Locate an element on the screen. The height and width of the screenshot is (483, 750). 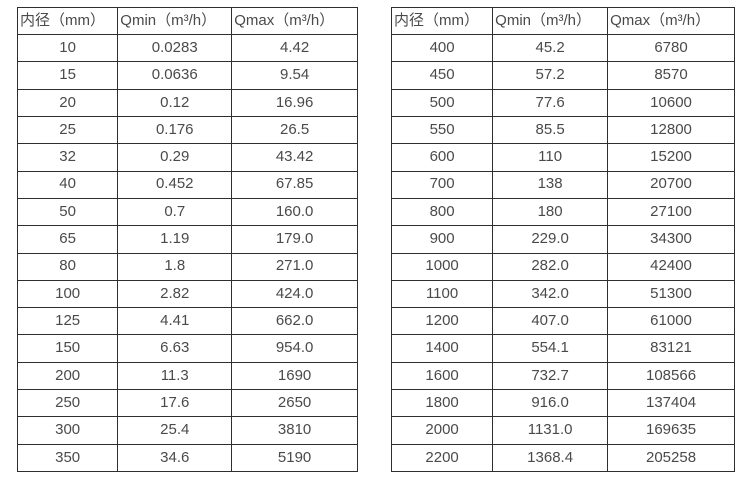
table-cell: 4.41 is located at coordinates (175, 321).